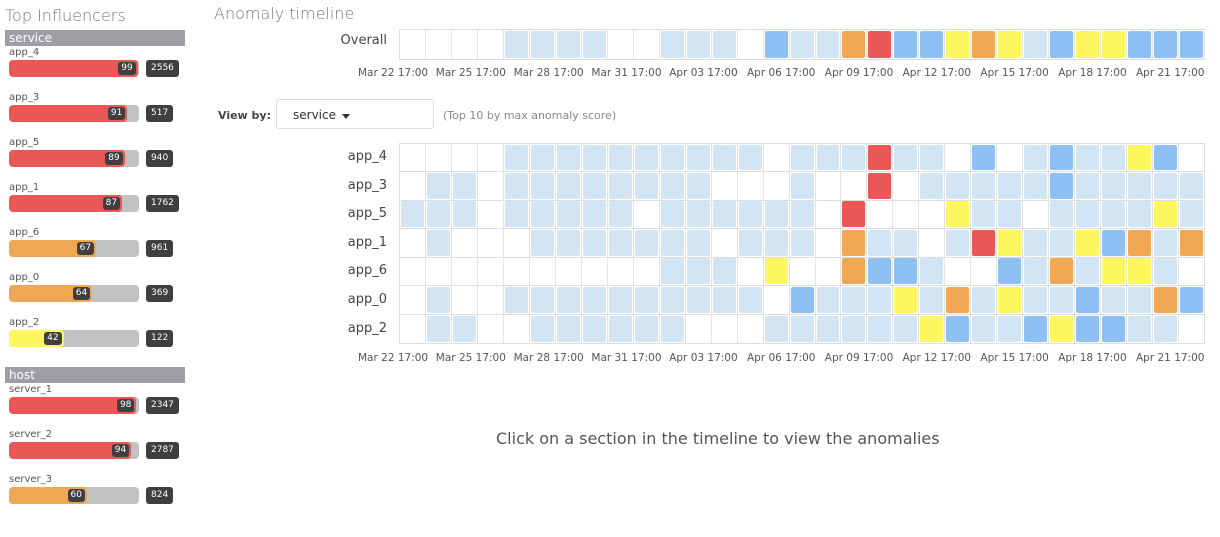 The width and height of the screenshot is (1220, 537). Describe the element at coordinates (95, 450) in the screenshot. I see `influencer-item: server_2 94 2787` at that location.